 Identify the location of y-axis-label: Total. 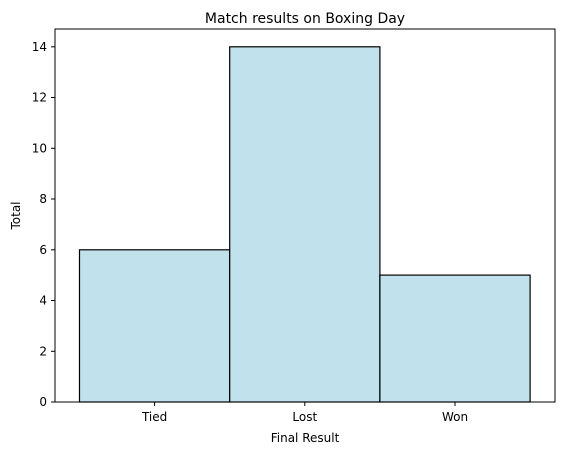
(16, 215).